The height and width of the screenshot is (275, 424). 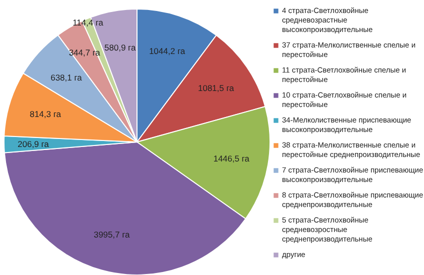 I want to click on data-label: 3995,7 га, so click(x=112, y=234).